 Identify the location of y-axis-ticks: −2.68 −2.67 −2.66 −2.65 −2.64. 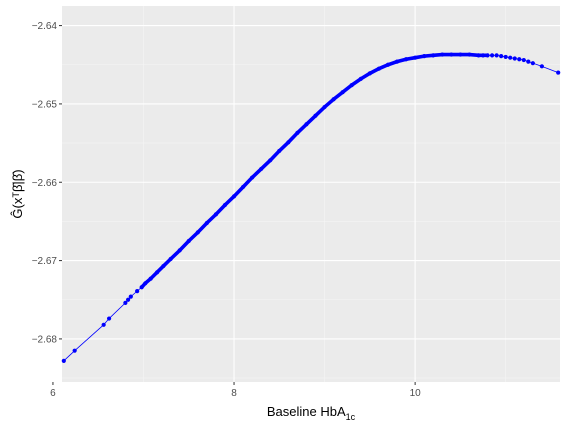
(47, 183).